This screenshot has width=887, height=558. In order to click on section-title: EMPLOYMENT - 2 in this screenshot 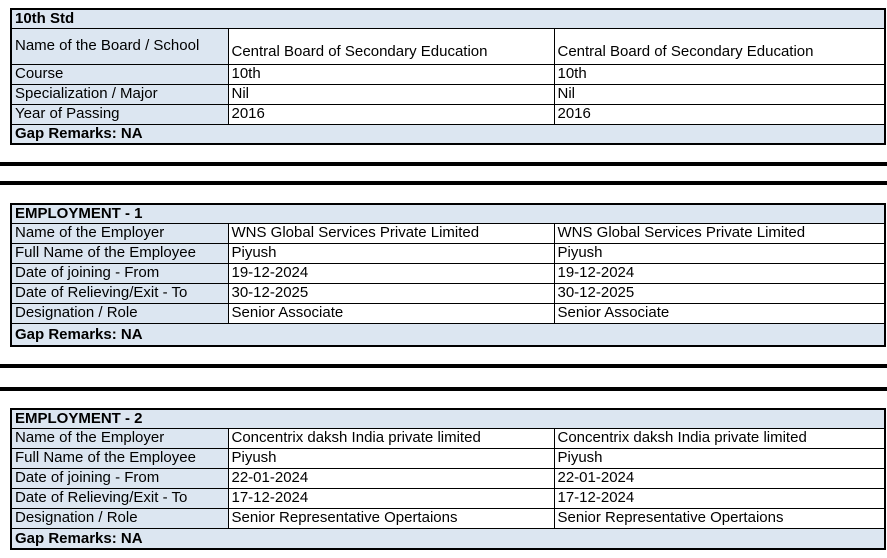, I will do `click(448, 418)`.